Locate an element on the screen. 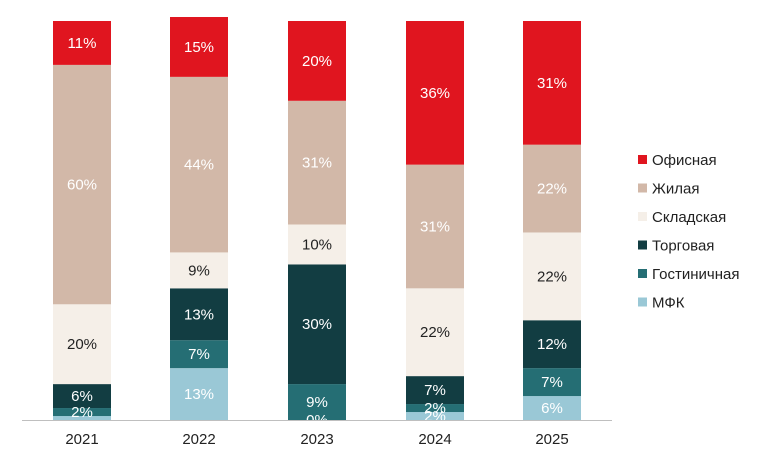 The height and width of the screenshot is (468, 768). x-tick-label-2023: 2023 is located at coordinates (316, 439).